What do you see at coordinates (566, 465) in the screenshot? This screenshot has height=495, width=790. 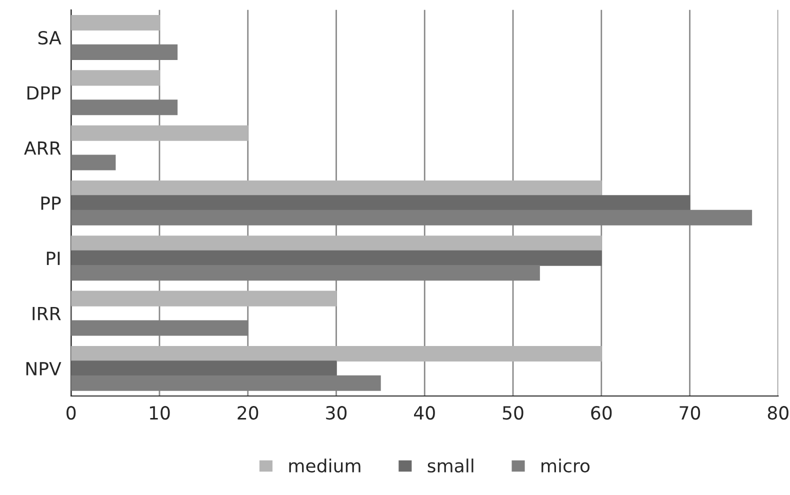 I see `legend-label: micro` at bounding box center [566, 465].